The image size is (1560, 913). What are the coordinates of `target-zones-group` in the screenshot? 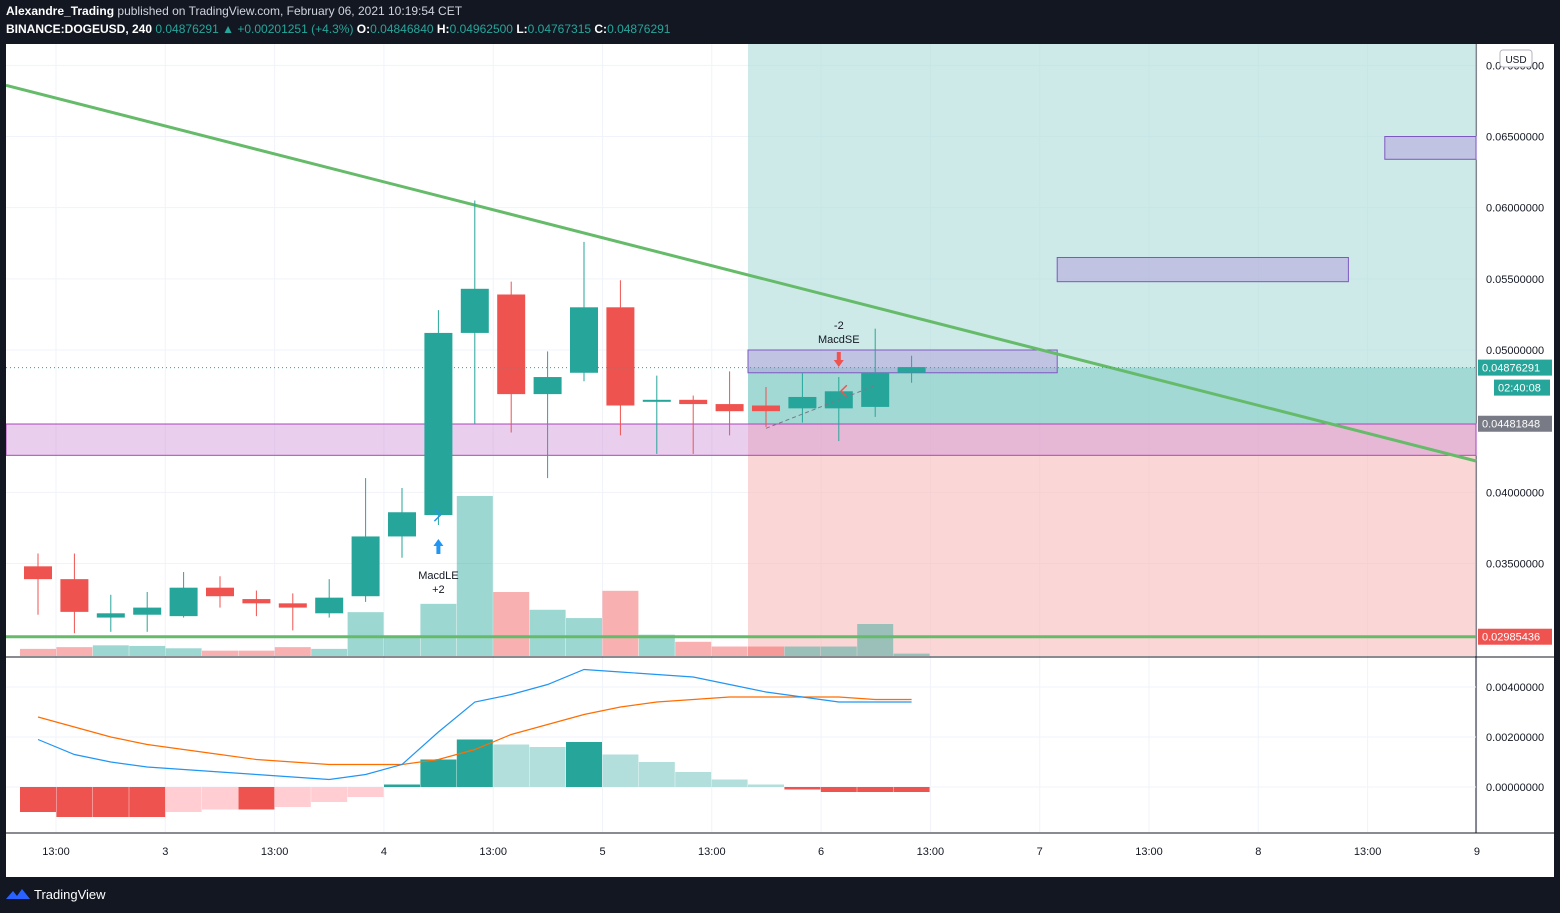 It's located at (1112, 255).